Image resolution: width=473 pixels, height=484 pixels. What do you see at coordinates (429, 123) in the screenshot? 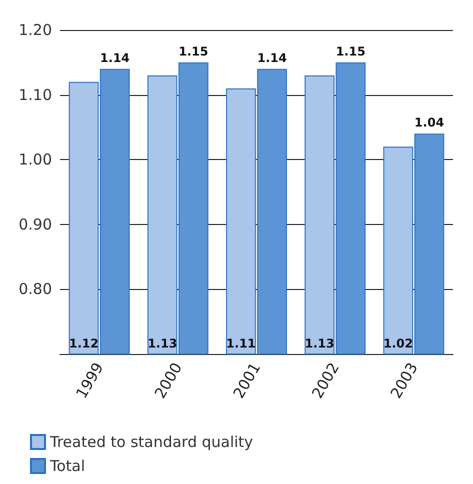
I see `data-label: 1.04` at bounding box center [429, 123].